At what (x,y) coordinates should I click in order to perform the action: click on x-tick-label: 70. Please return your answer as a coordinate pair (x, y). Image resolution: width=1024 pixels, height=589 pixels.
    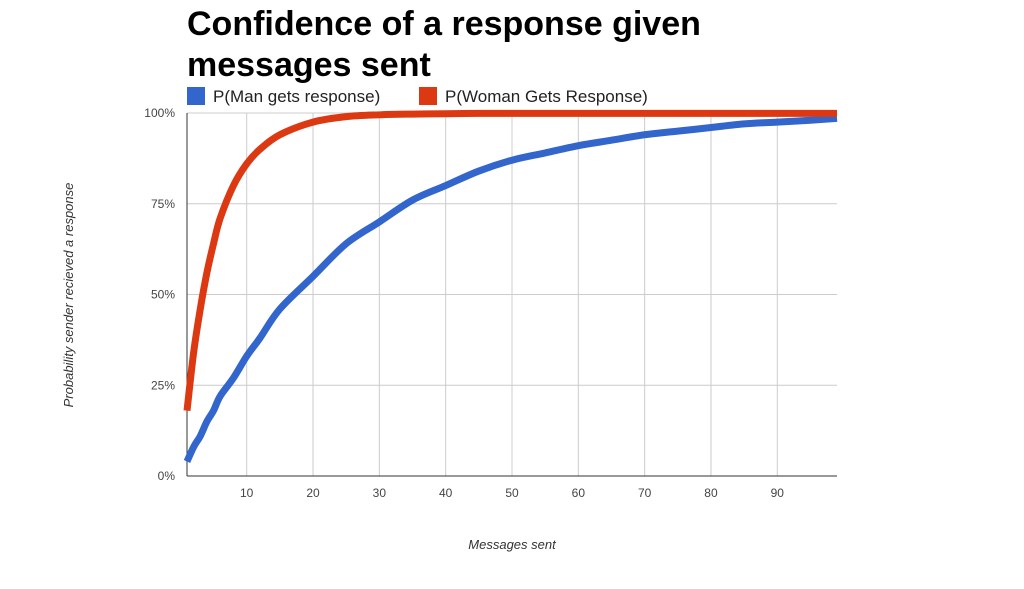
    Looking at the image, I should click on (645, 493).